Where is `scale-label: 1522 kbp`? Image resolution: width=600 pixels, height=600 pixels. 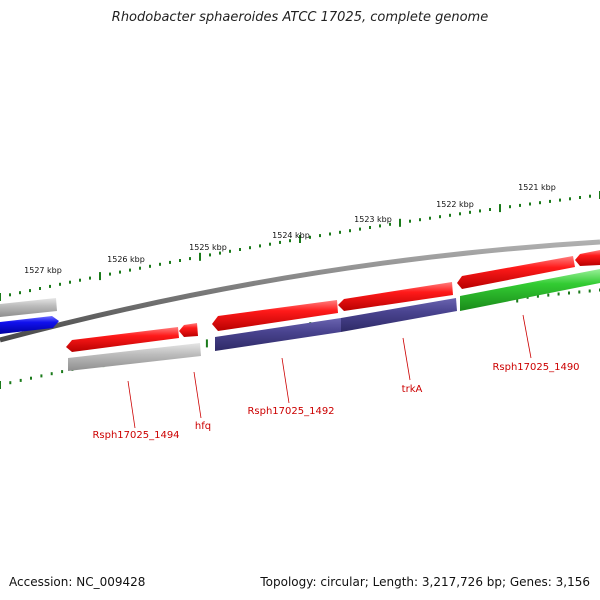 scale-label: 1522 kbp is located at coordinates (455, 204).